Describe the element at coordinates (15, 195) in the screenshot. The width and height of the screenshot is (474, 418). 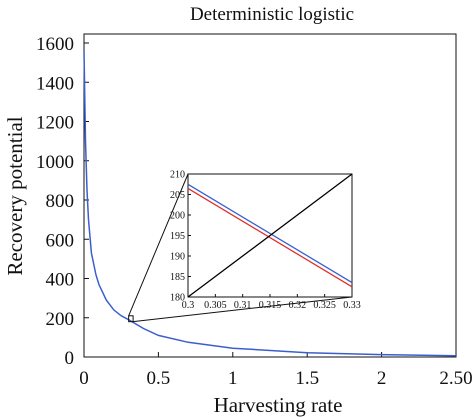
I see `y-axis-label: Recovery potential` at that location.